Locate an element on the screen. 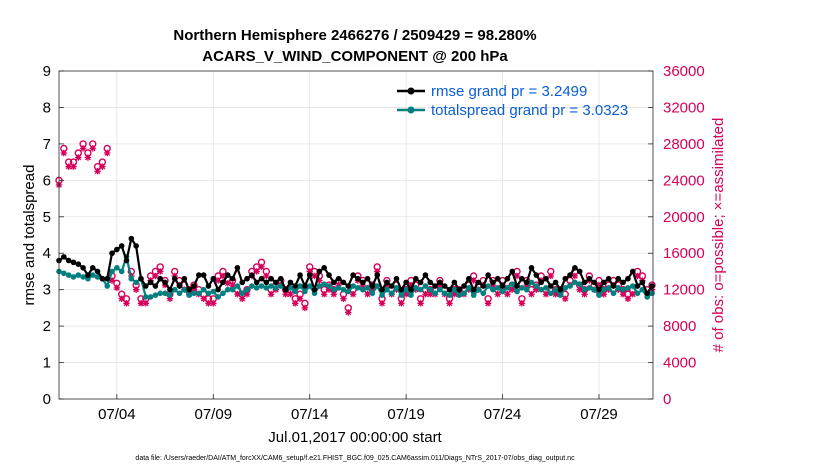  legend-spread-marker is located at coordinates (411, 110).